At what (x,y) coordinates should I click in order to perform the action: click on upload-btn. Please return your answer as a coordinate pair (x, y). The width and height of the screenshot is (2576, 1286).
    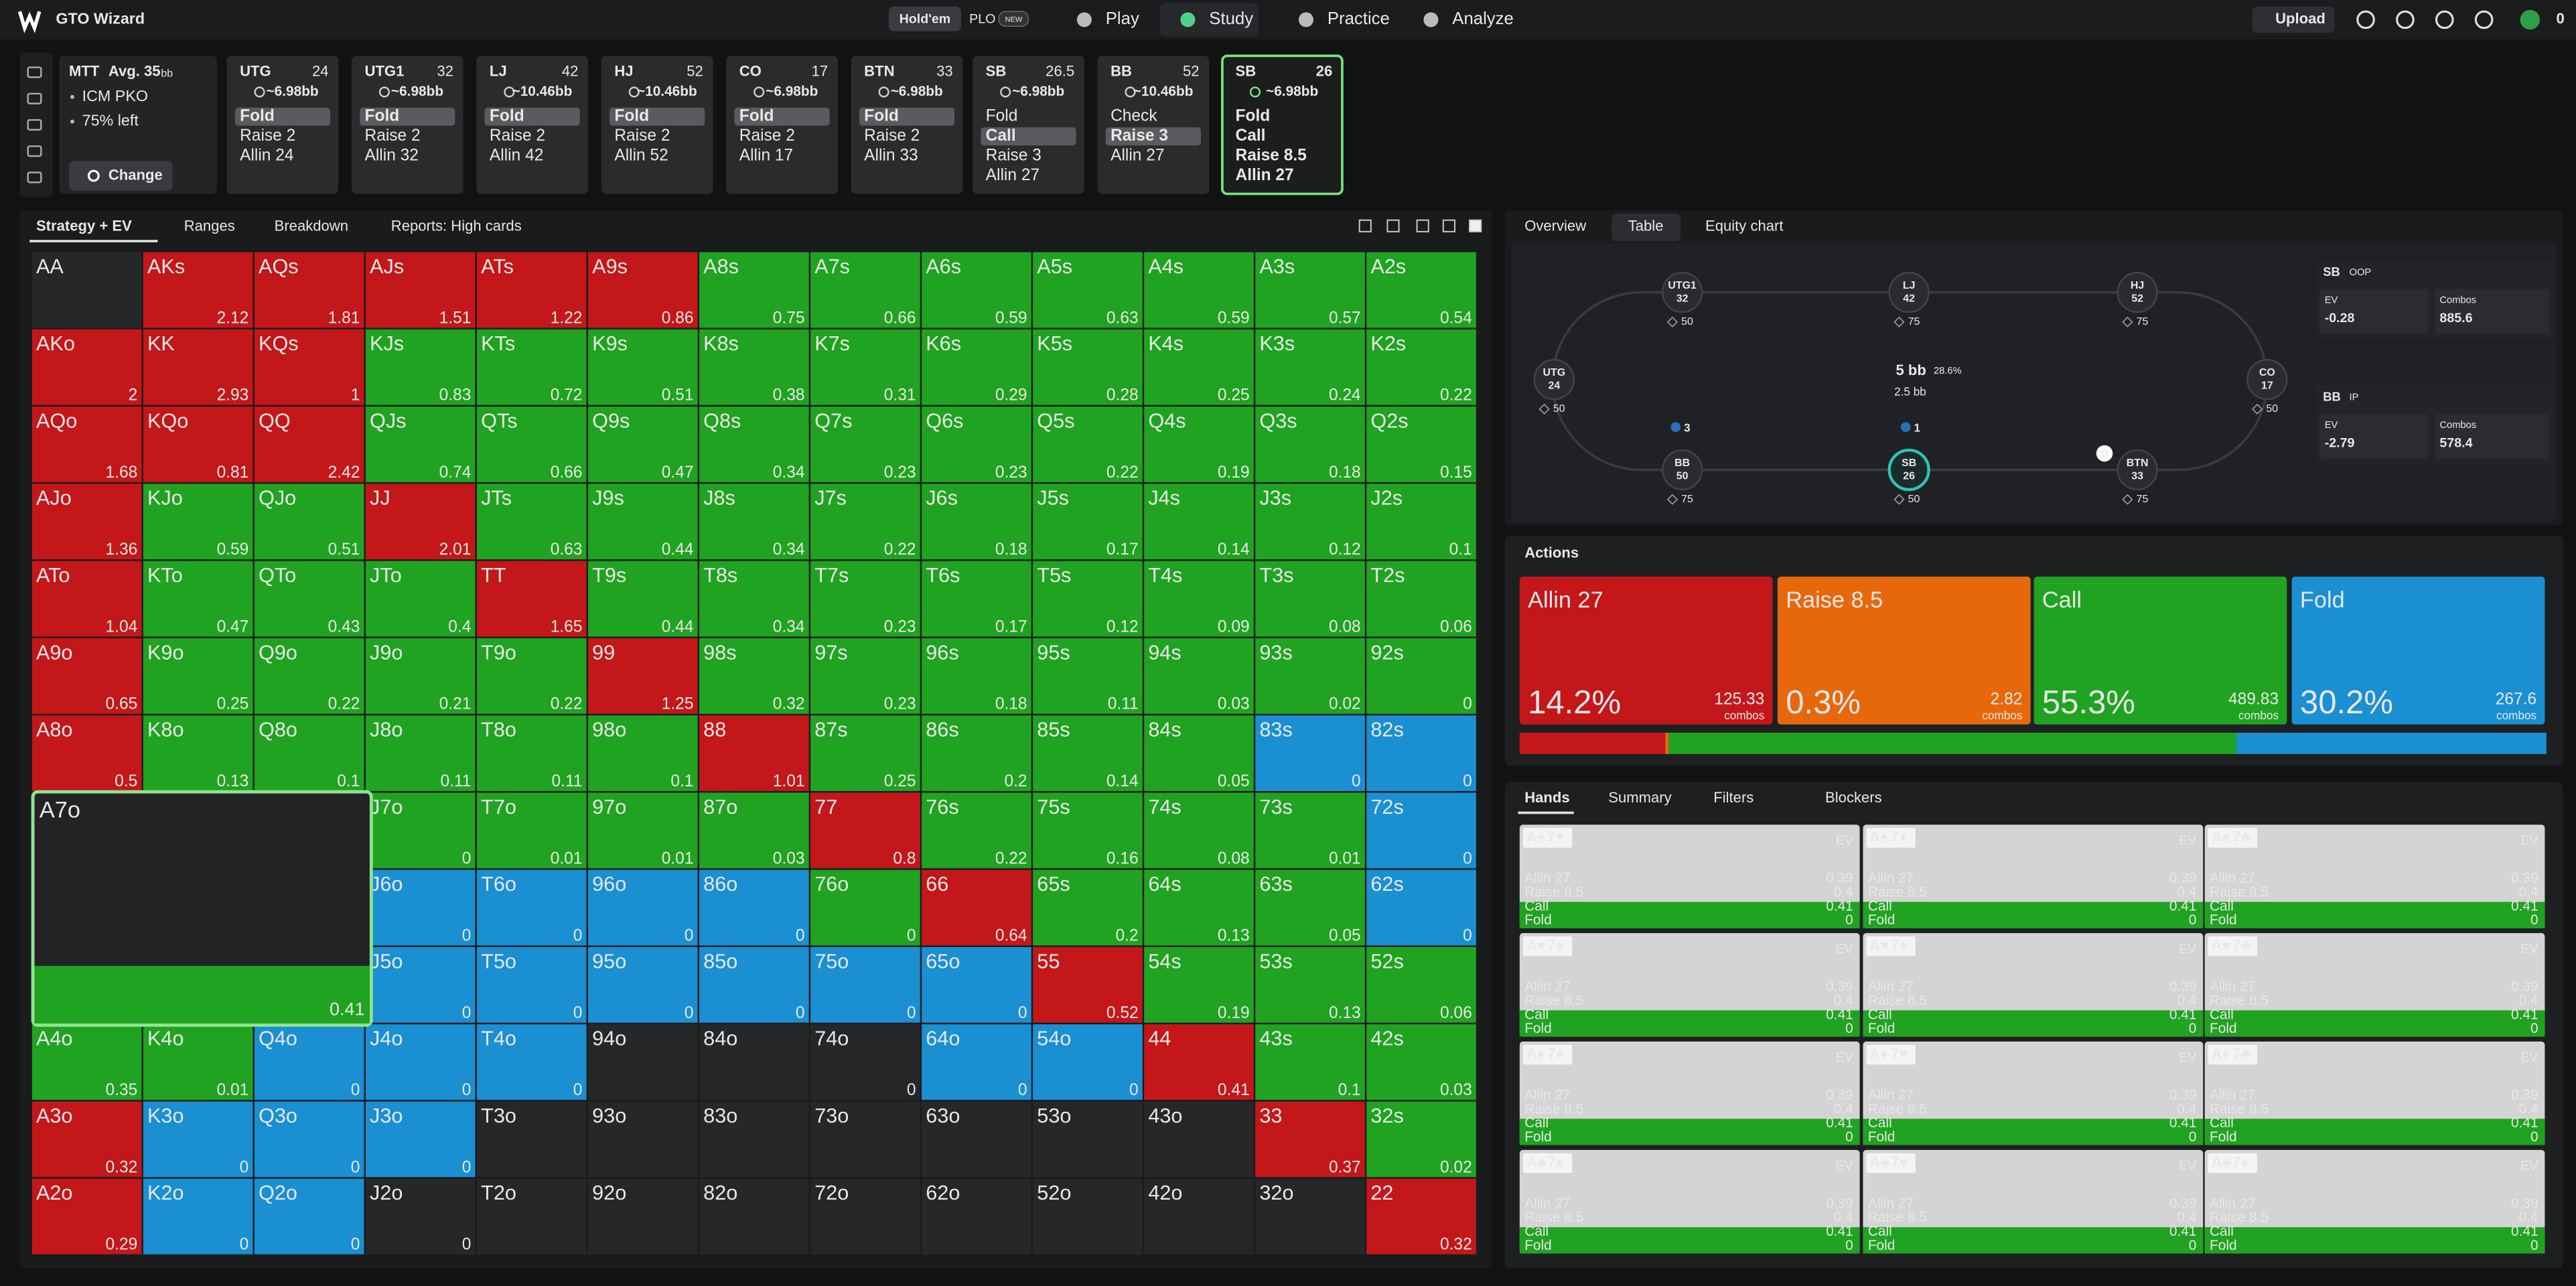
    Looking at the image, I should click on (2293, 19).